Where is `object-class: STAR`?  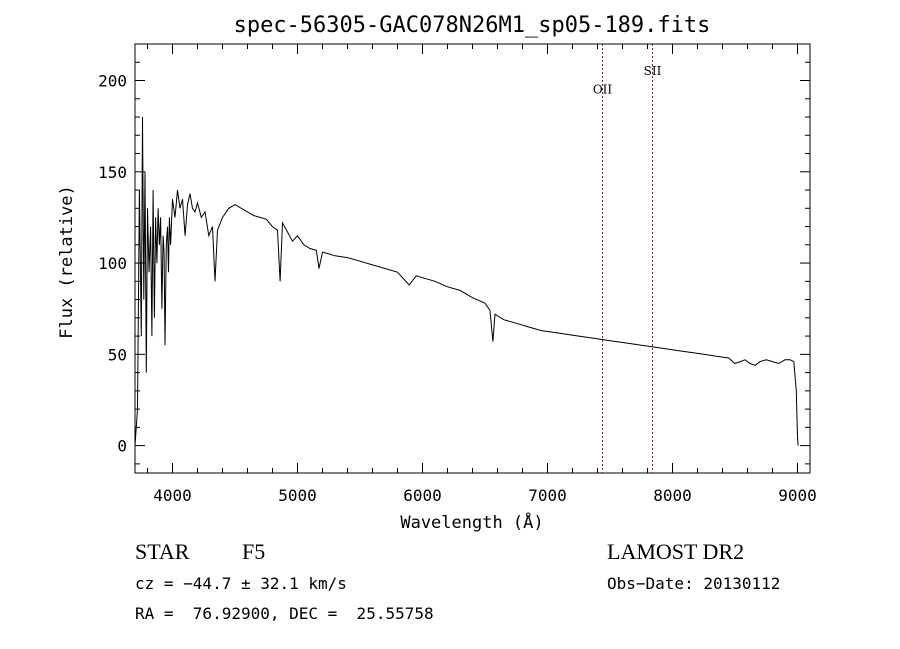
object-class: STAR is located at coordinates (162, 551).